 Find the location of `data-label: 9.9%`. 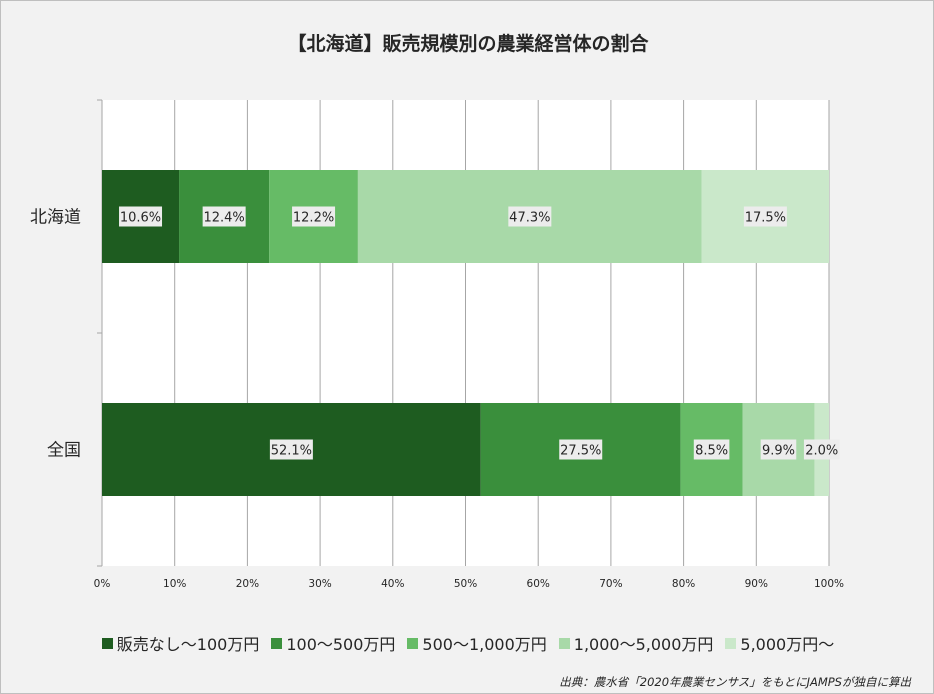

data-label: 9.9% is located at coordinates (778, 451).